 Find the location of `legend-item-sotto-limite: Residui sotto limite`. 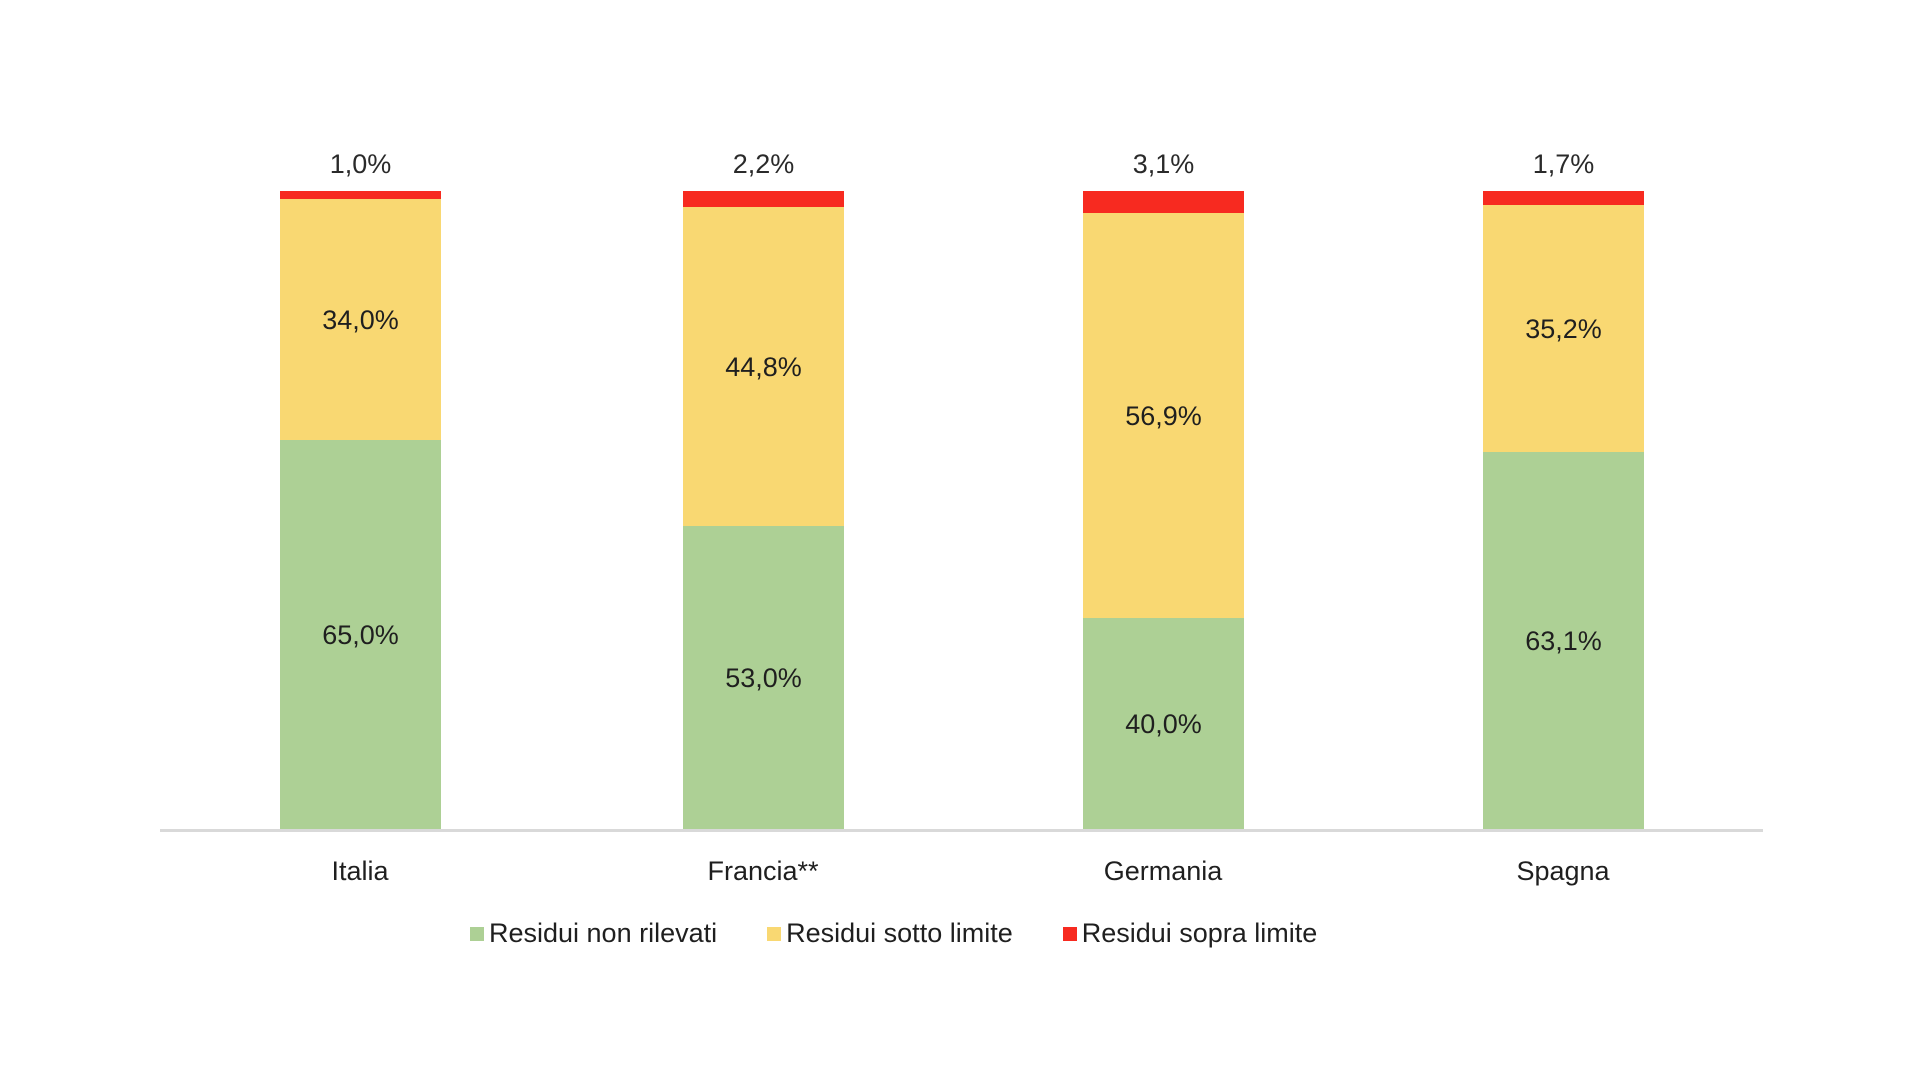

legend-item-sotto-limite: Residui sotto limite is located at coordinates (890, 933).